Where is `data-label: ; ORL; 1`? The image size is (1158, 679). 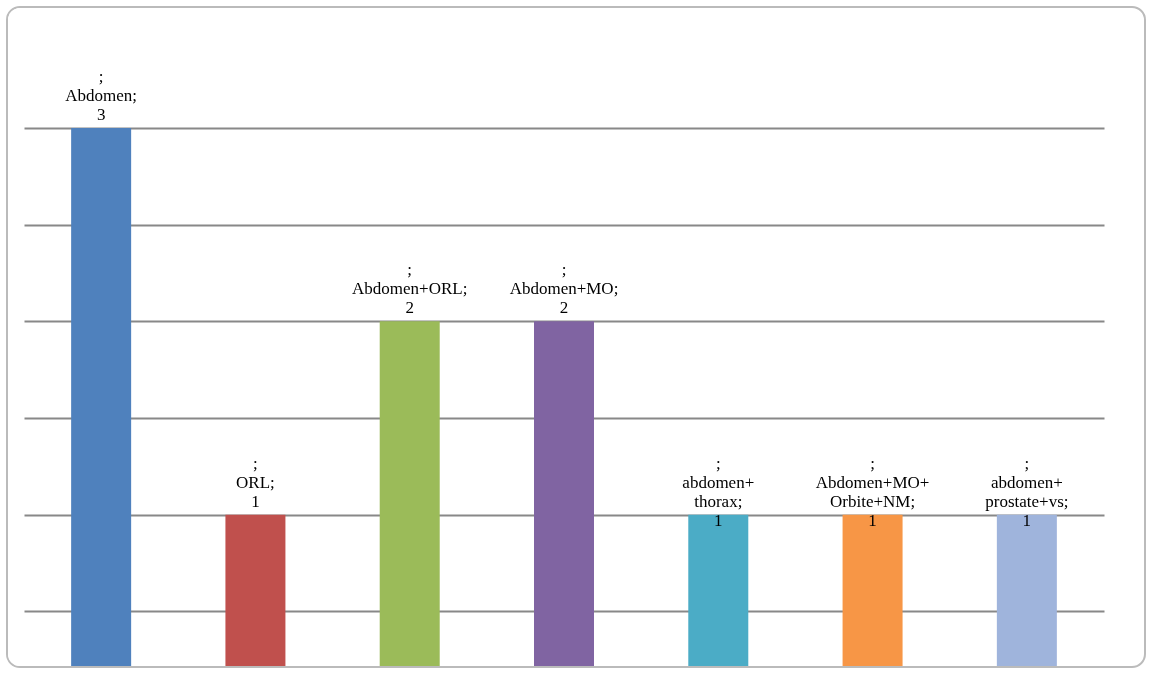 data-label: ; ORL; 1 is located at coordinates (255, 482).